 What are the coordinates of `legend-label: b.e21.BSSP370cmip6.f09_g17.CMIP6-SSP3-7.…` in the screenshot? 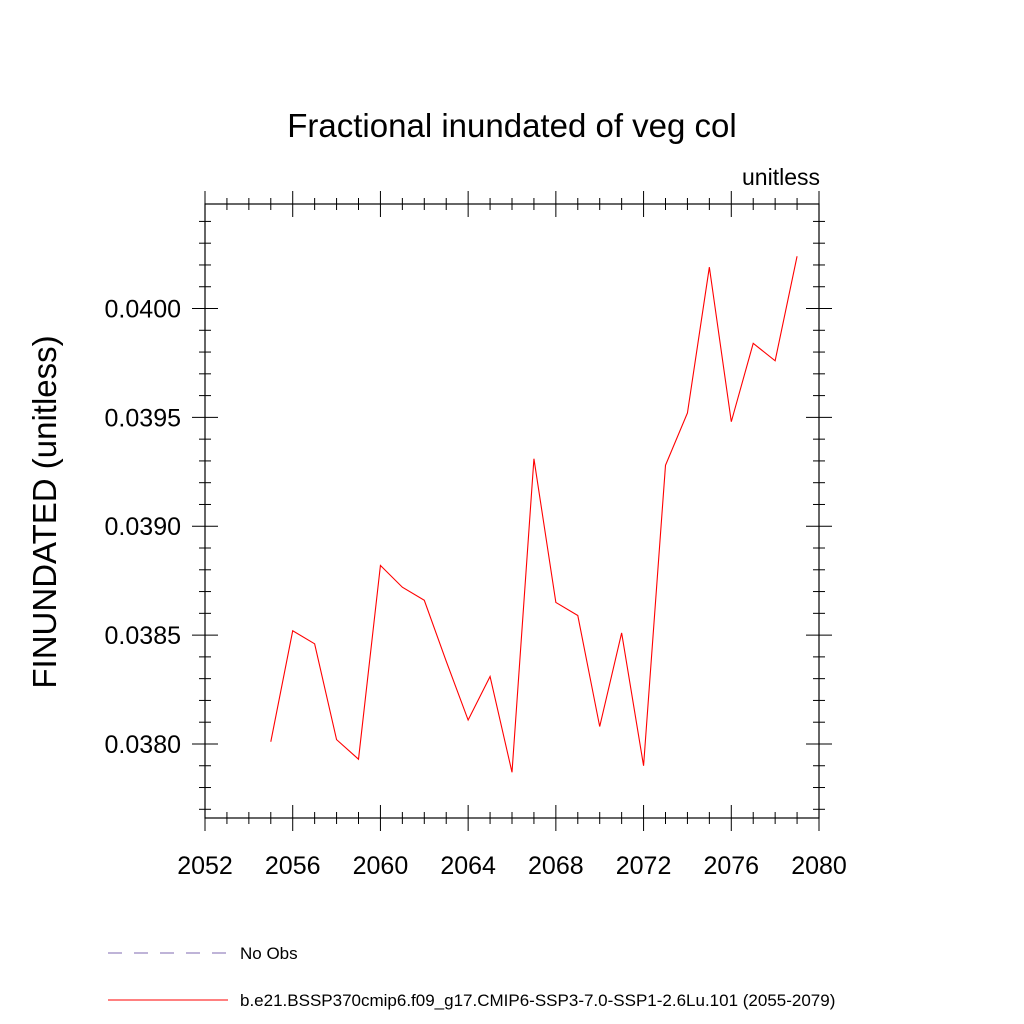 It's located at (537, 1000).